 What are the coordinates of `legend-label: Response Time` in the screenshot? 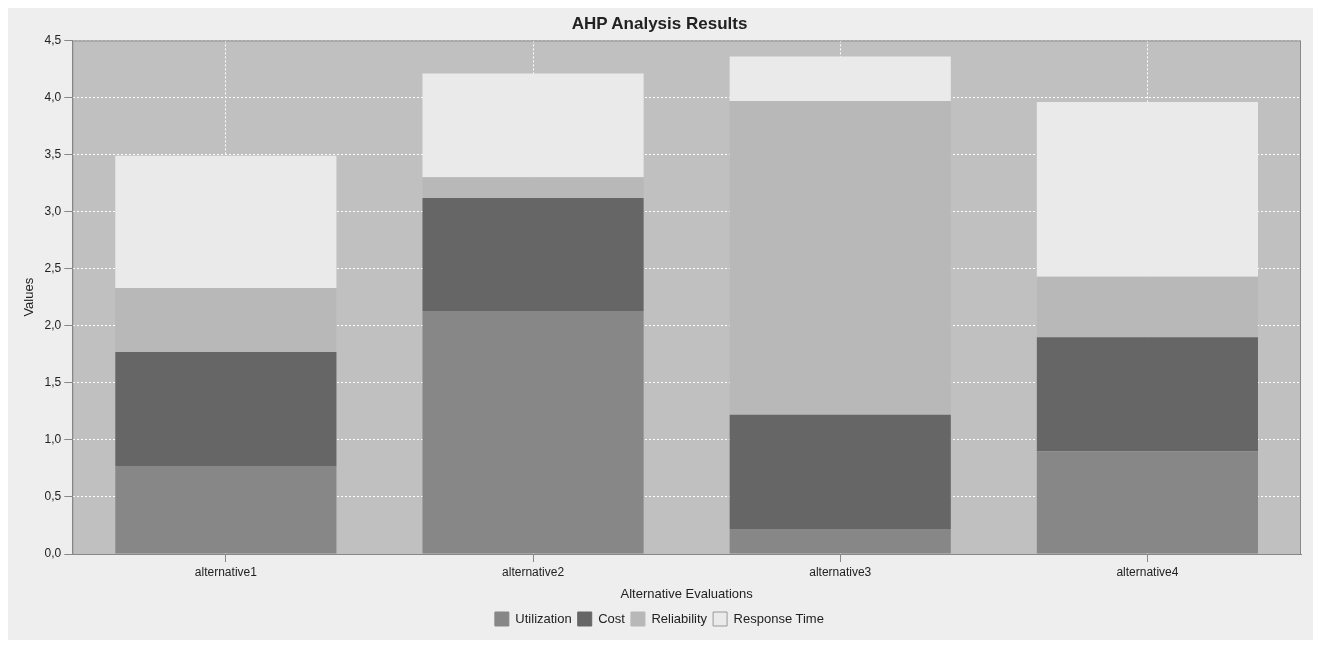 It's located at (778, 618).